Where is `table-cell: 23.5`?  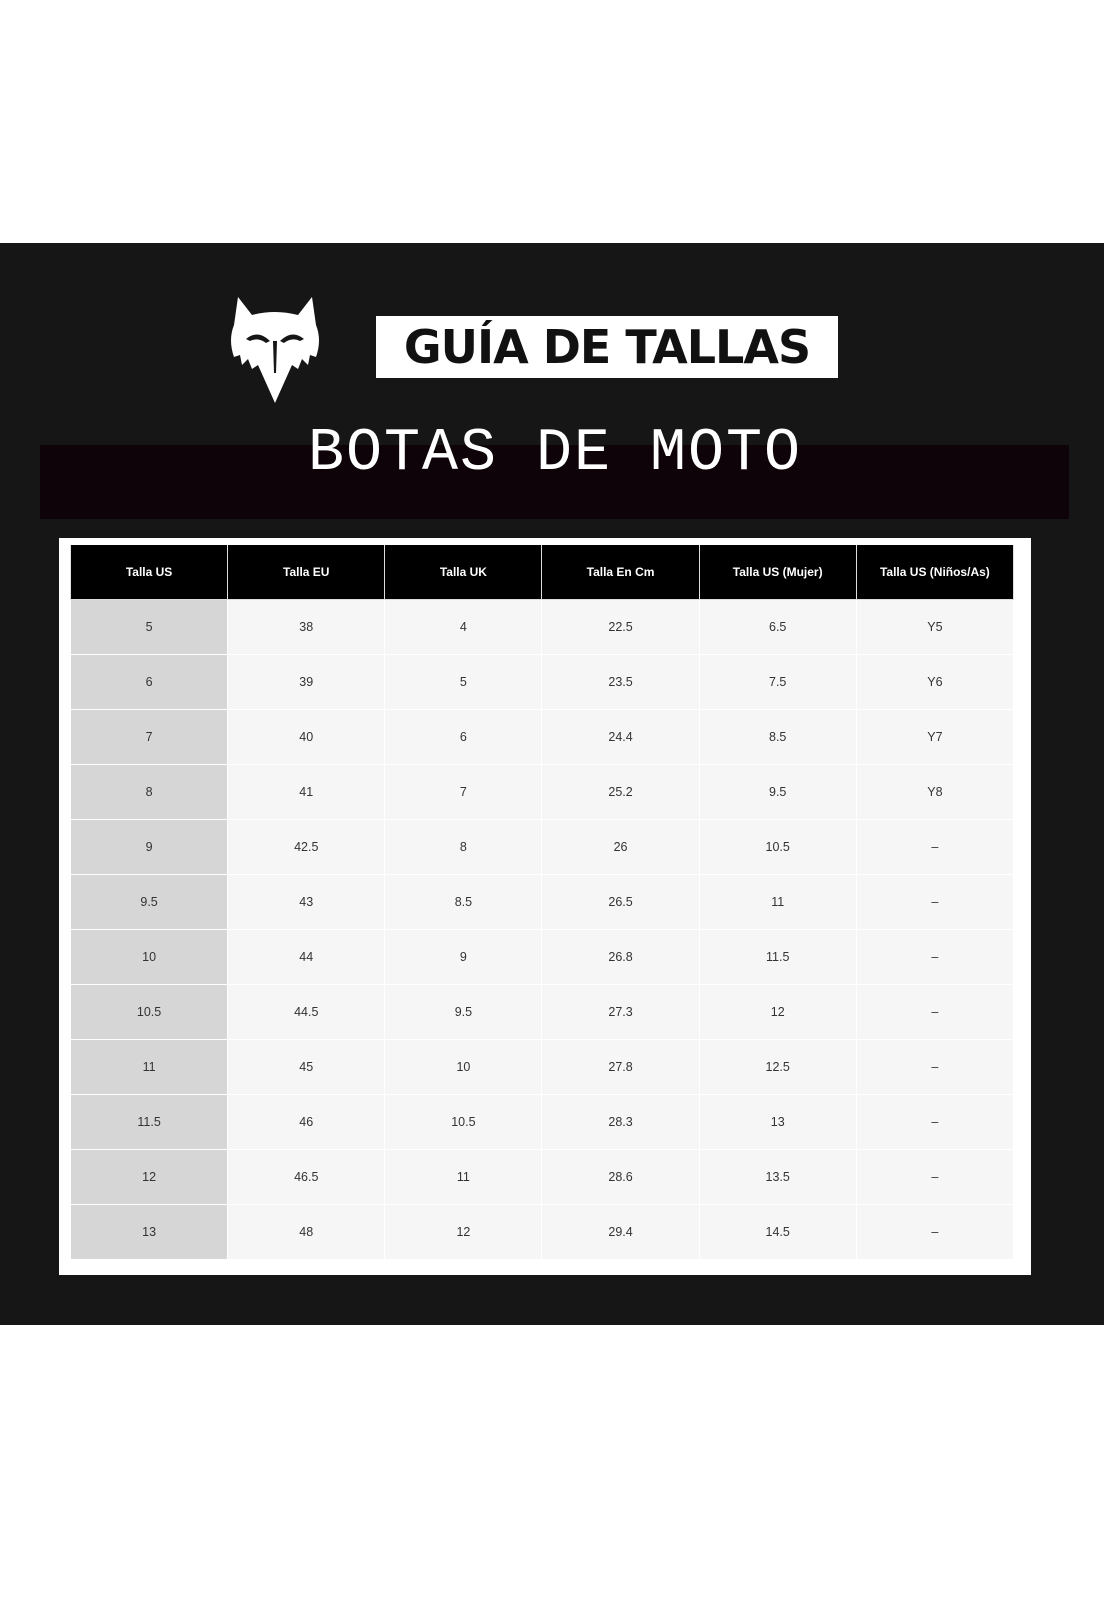
table-cell: 23.5 is located at coordinates (620, 682).